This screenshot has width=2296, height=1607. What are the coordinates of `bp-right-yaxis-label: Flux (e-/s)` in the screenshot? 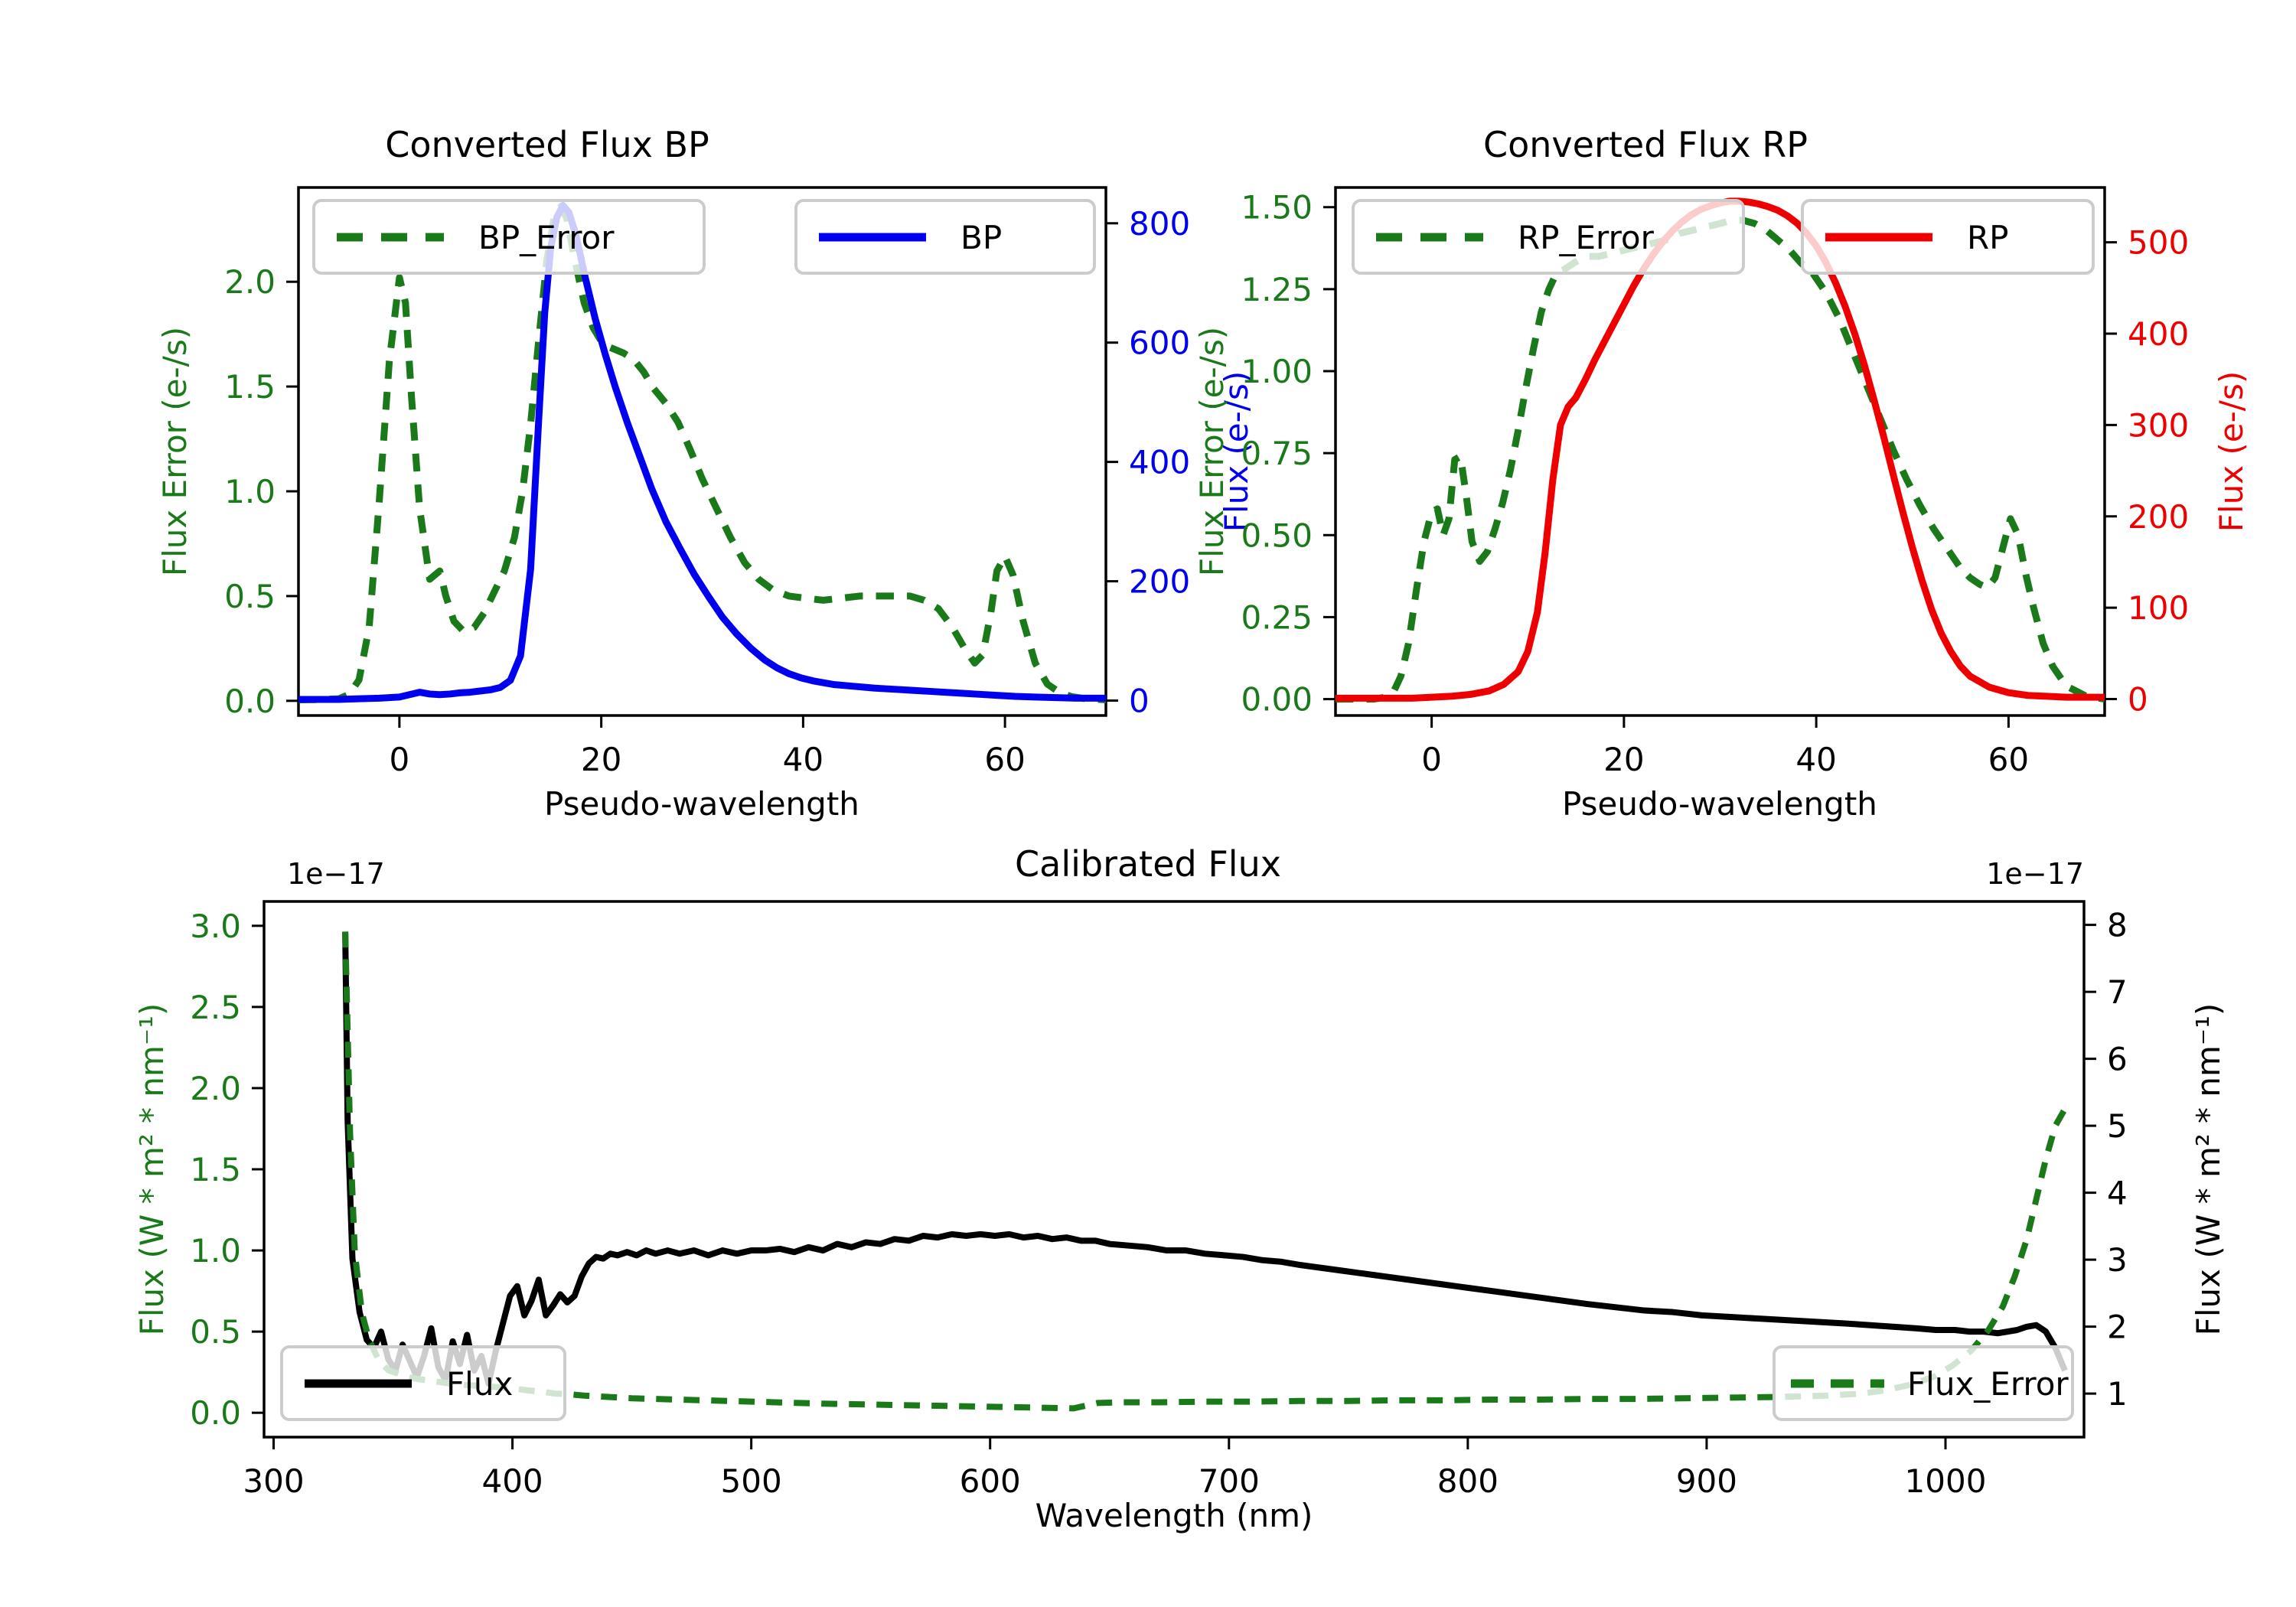 It's located at (1236, 451).